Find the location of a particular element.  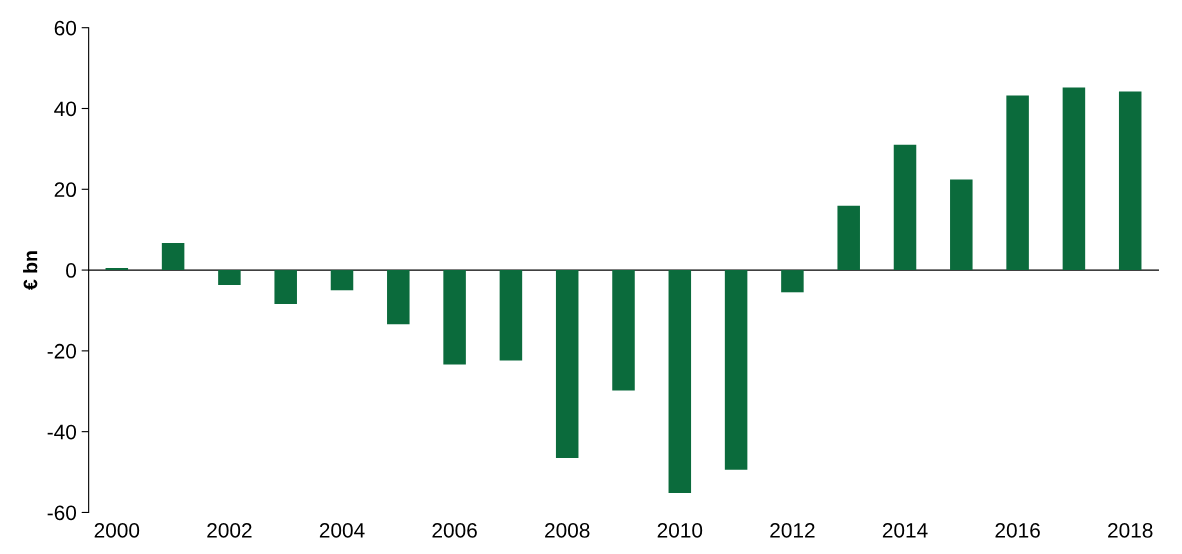

x-tick-label: 2016 is located at coordinates (1017, 530).